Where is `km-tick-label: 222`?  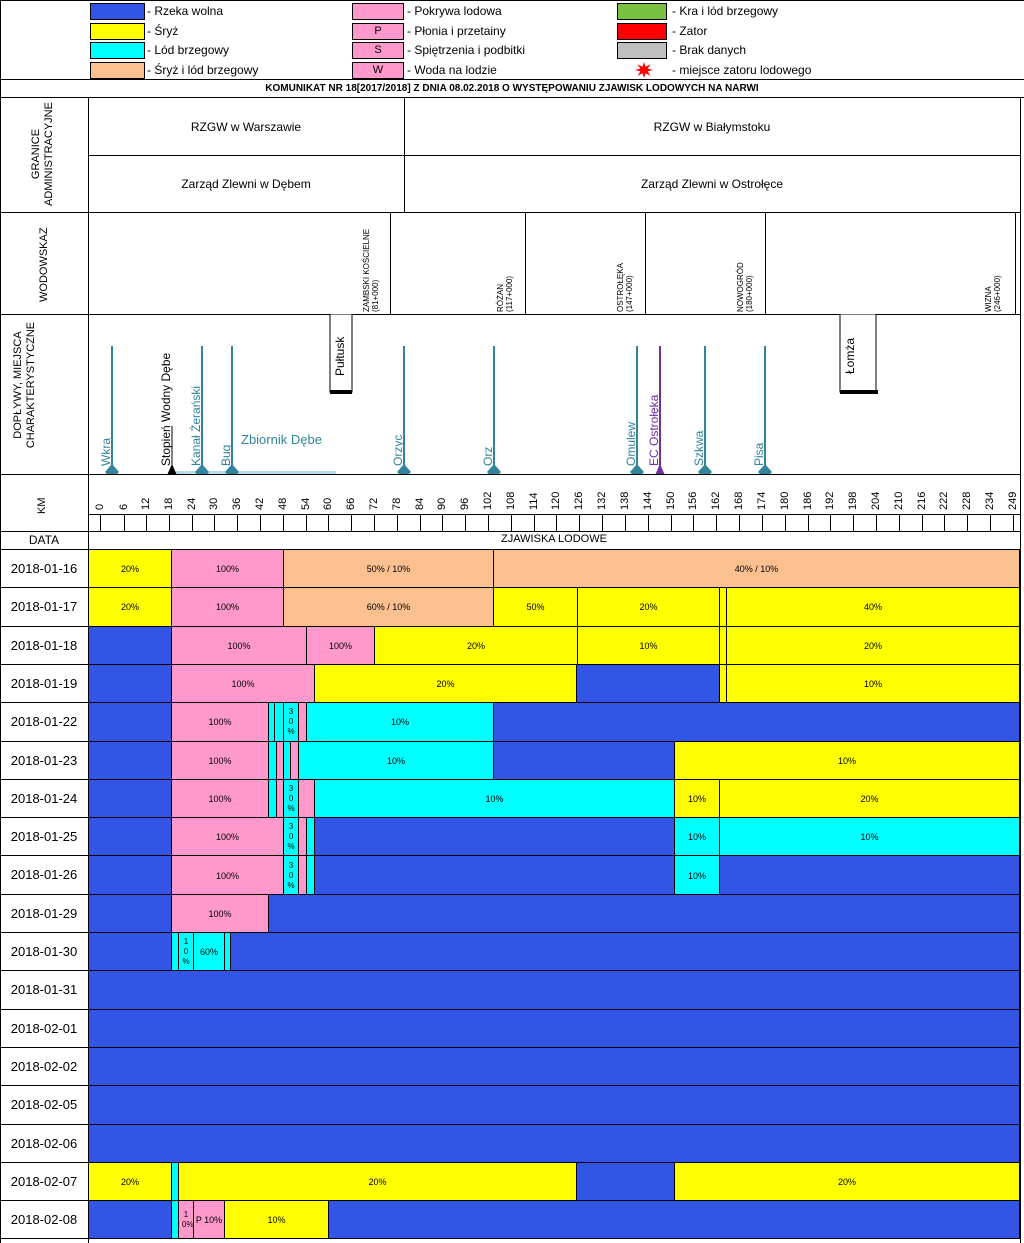
km-tick-label: 222 is located at coordinates (944, 500).